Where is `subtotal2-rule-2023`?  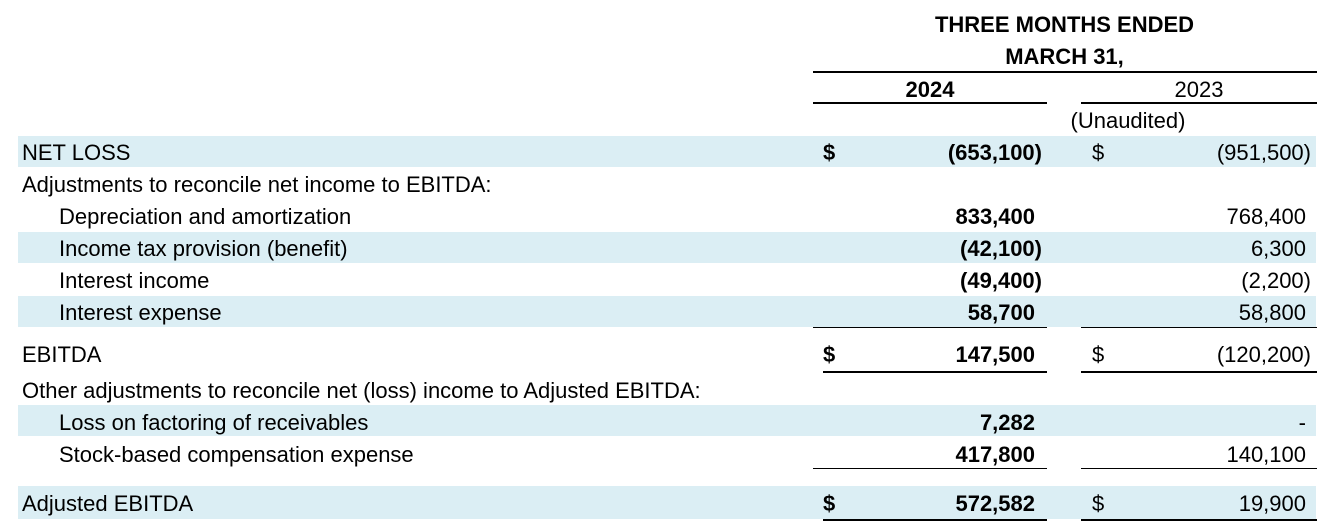
subtotal2-rule-2023 is located at coordinates (1199, 468).